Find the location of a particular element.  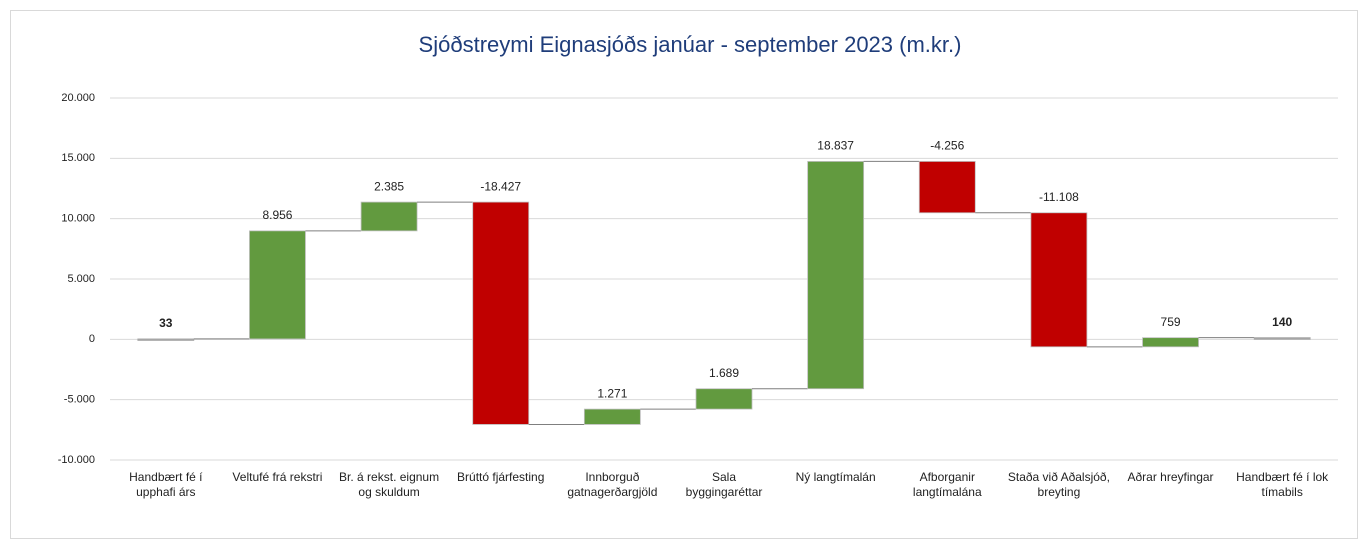

data-label: 759 is located at coordinates (1171, 322).